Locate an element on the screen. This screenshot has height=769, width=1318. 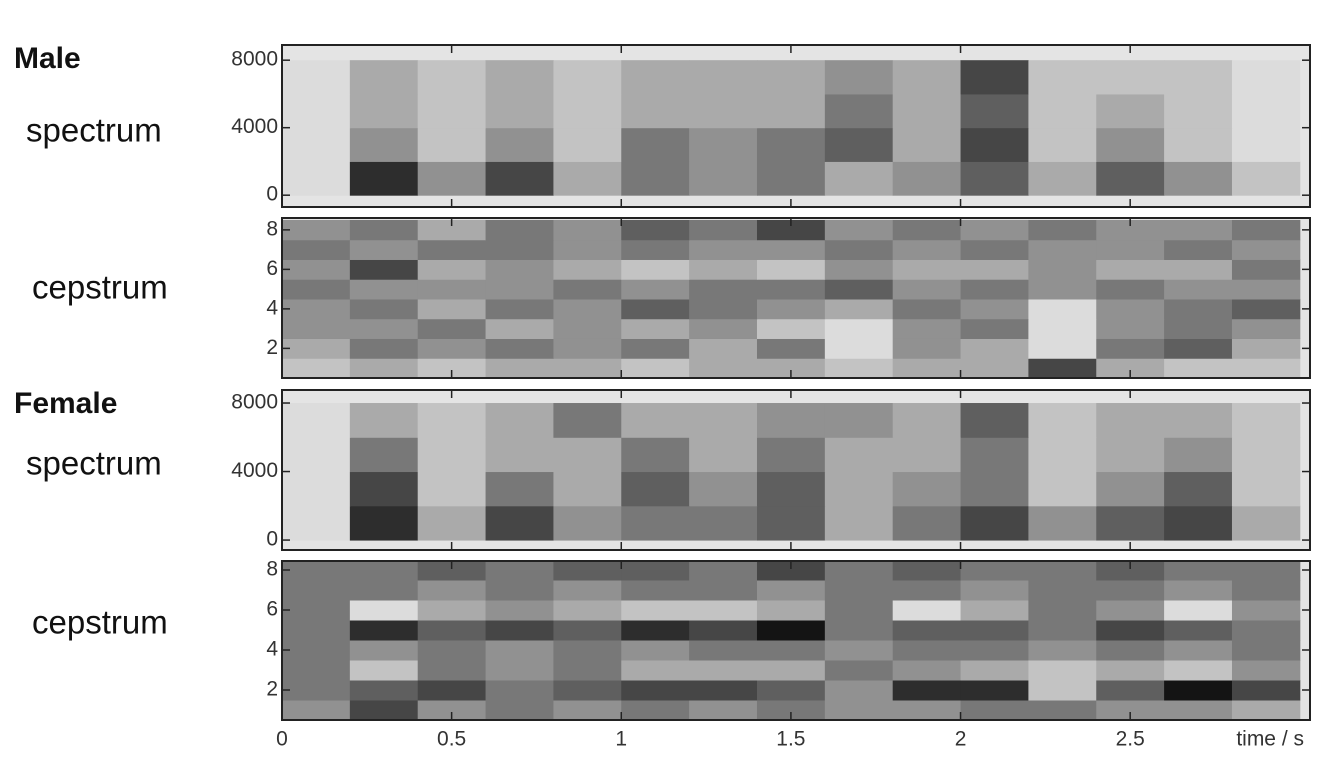
y-tick-label: 8 is located at coordinates (272, 228).